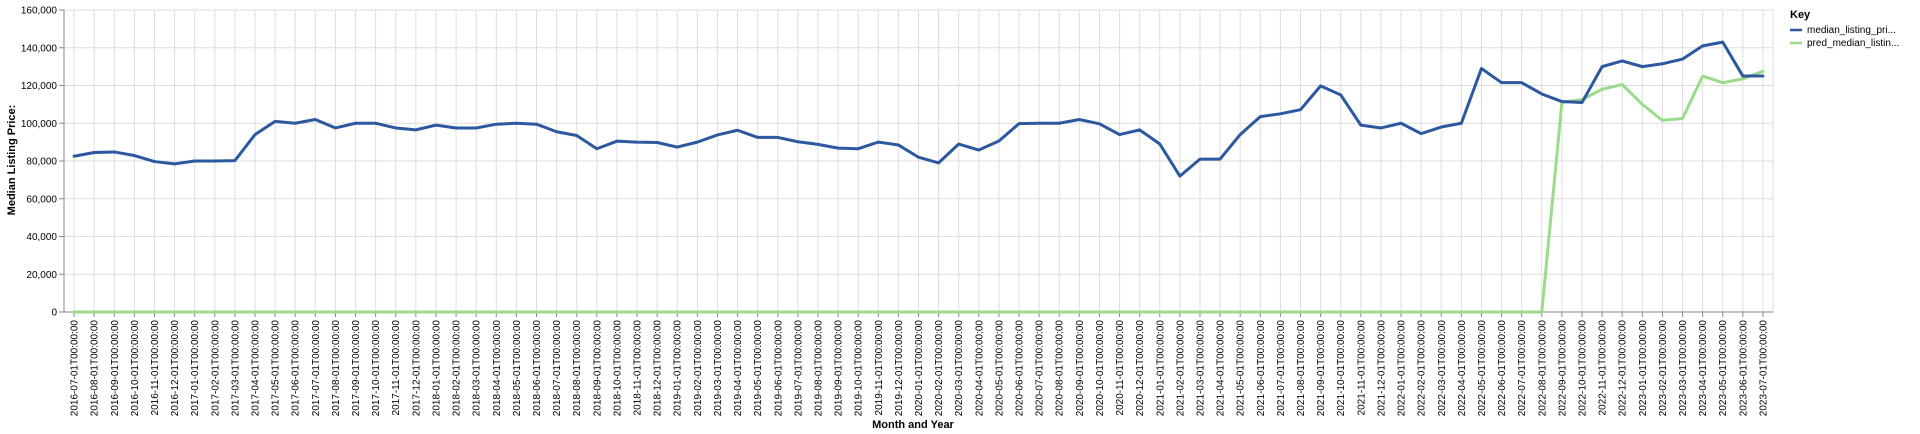  I want to click on x-tick-label: 2017-03-01T00:00:00, so click(235, 368).